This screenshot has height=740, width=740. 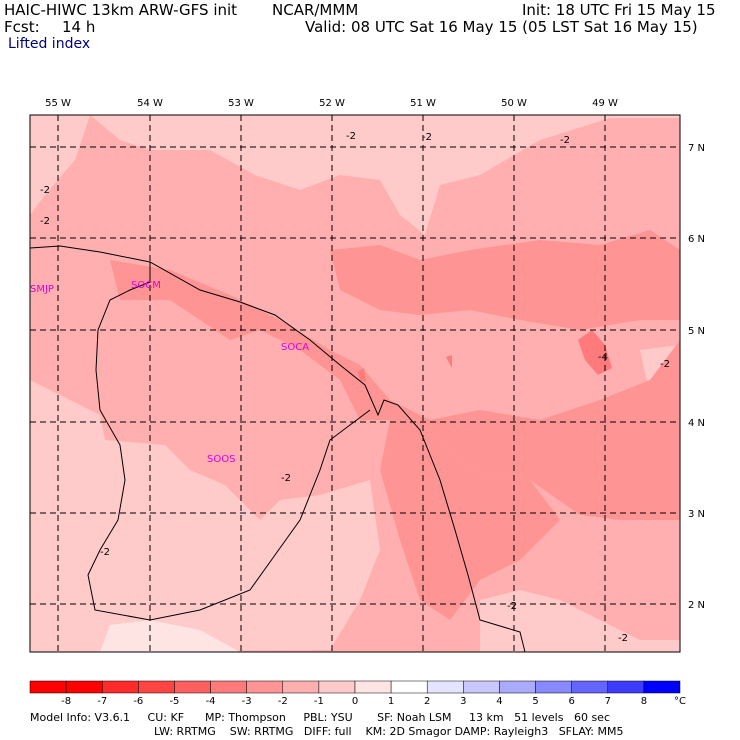 What do you see at coordinates (174, 701) in the screenshot?
I see `scale-tick-label: -5` at bounding box center [174, 701].